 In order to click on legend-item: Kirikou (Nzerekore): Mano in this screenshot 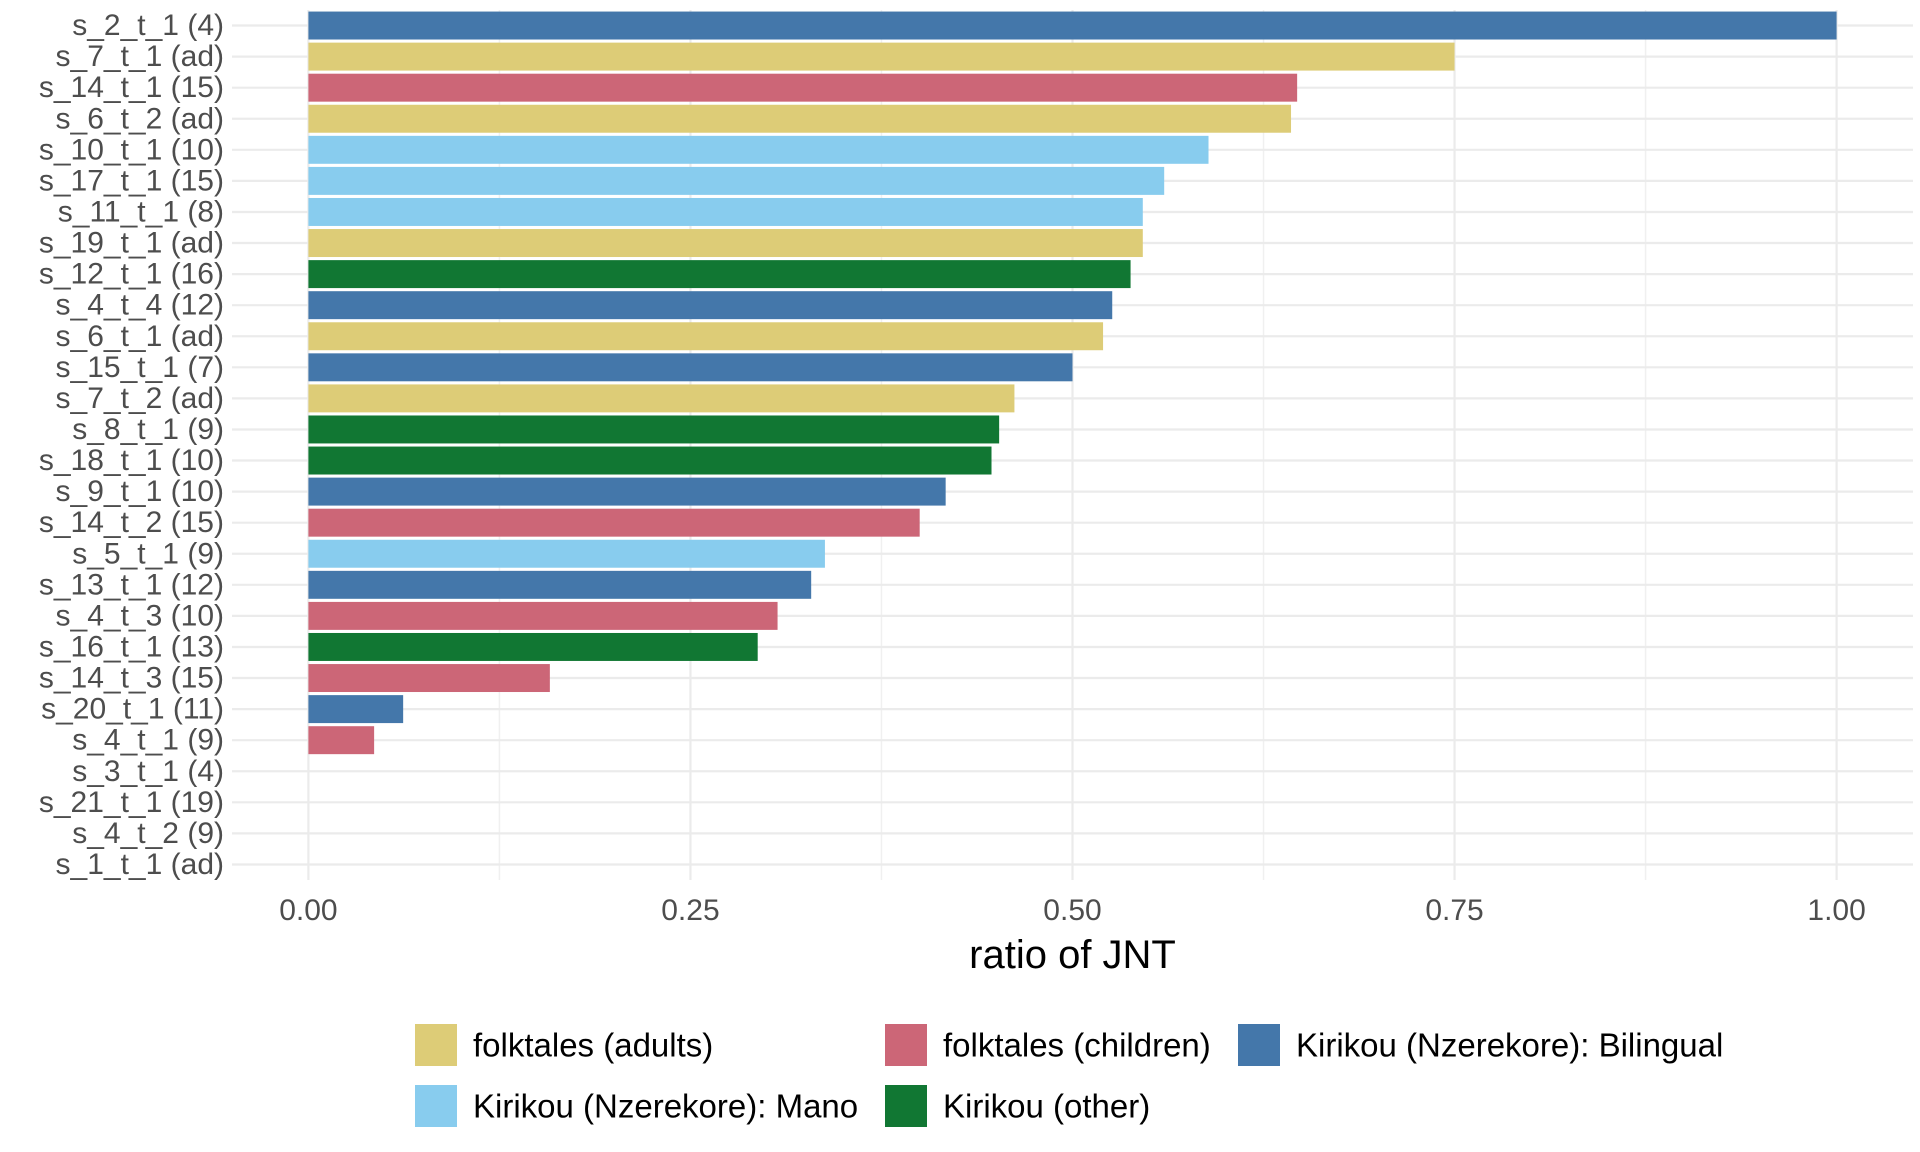, I will do `click(636, 1106)`.